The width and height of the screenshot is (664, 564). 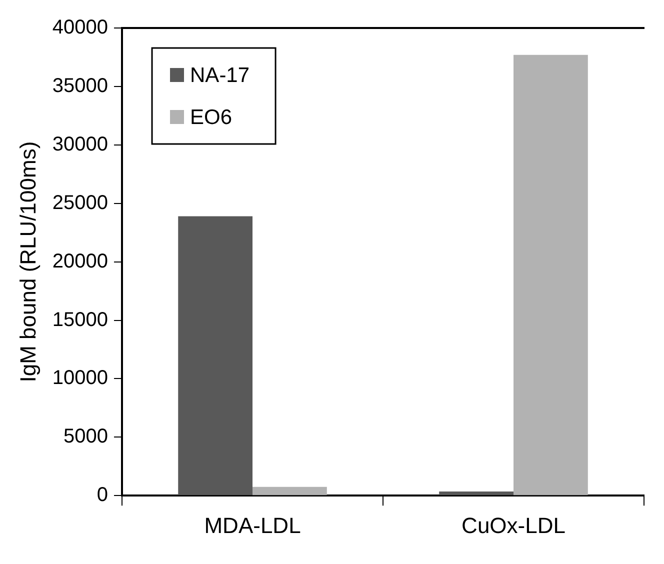 I want to click on y-axis-title: IgM bound (RLU/100ms), so click(x=27, y=261).